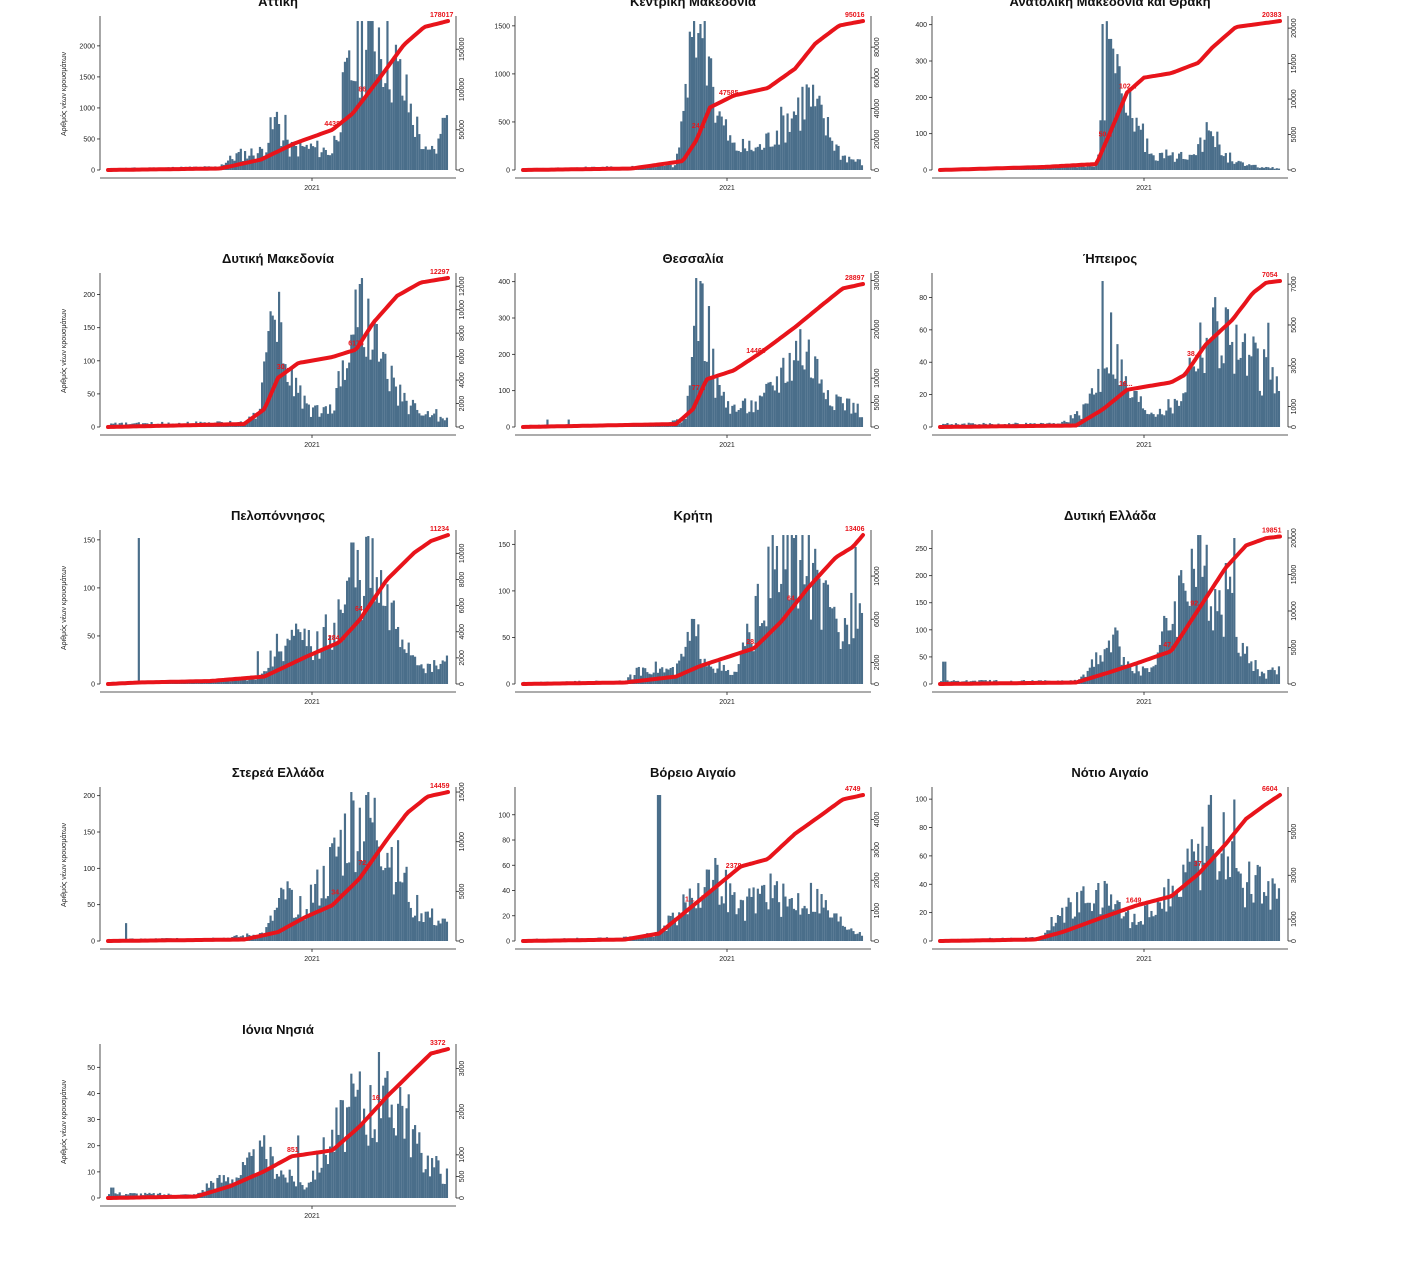 The height and width of the screenshot is (1278, 1428). What do you see at coordinates (693, 4) in the screenshot?
I see `chart-title: Κεντρική Μακεδονία` at bounding box center [693, 4].